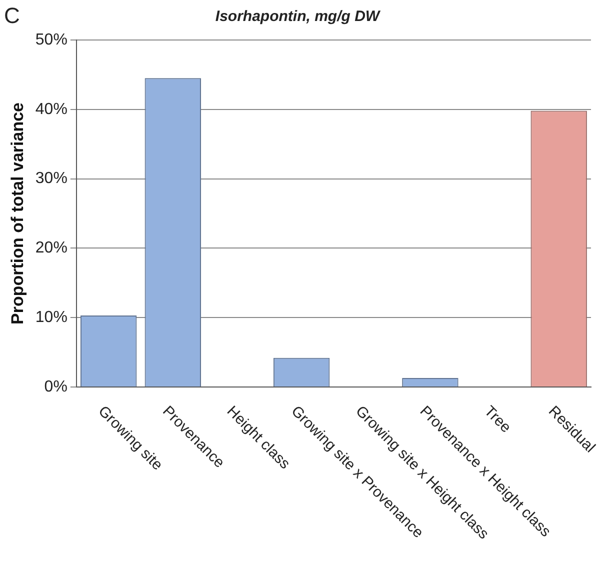  Describe the element at coordinates (12, 15) in the screenshot. I see `text: C` at that location.